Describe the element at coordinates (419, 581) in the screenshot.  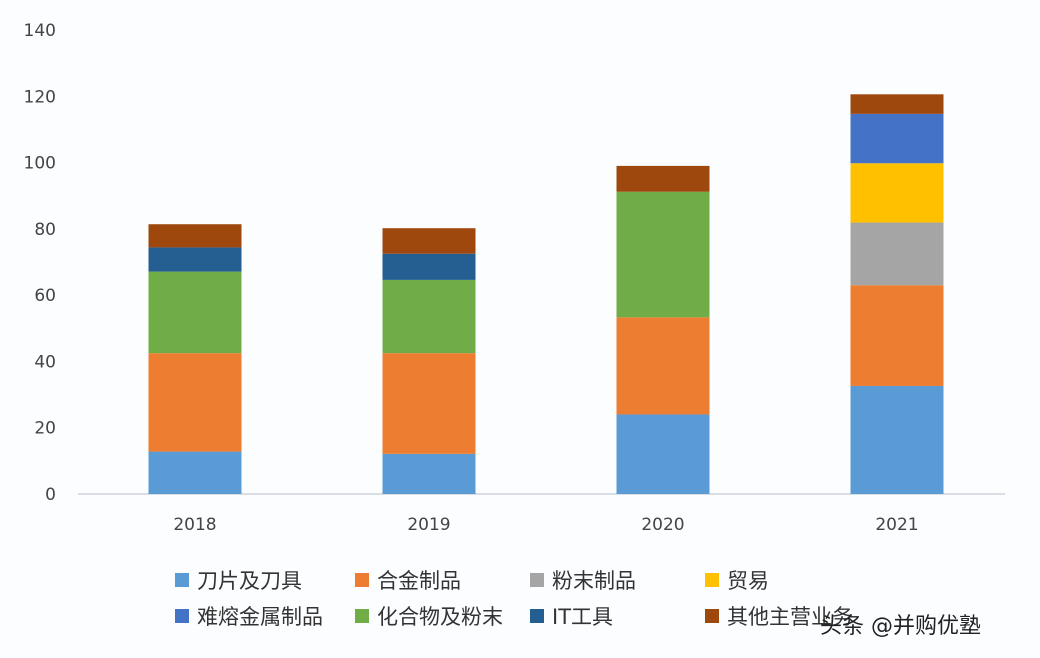
I see `legend-label: 合金制品` at that location.